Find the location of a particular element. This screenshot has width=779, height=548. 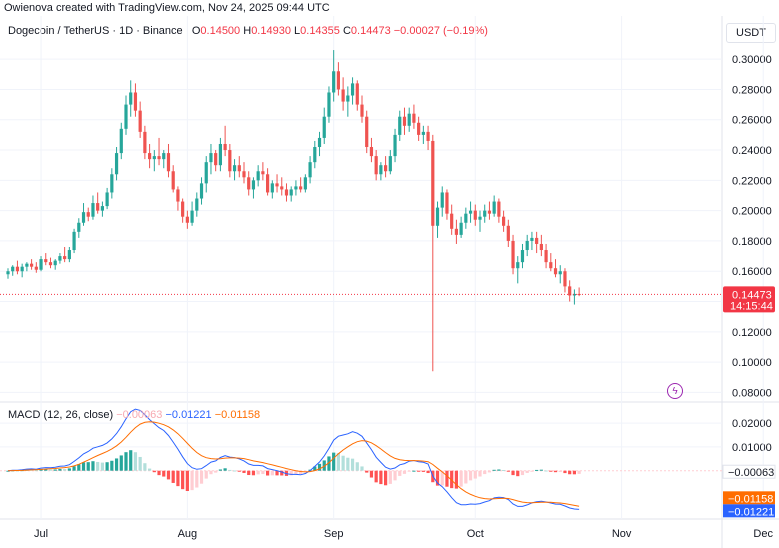

macd-line-tag-value: −0.01221 is located at coordinates (751, 512).